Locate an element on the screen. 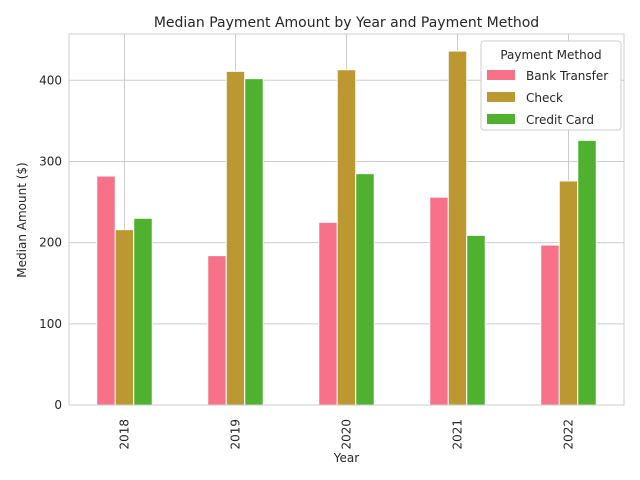  bar-bank-transfer-2020 is located at coordinates (328, 313).